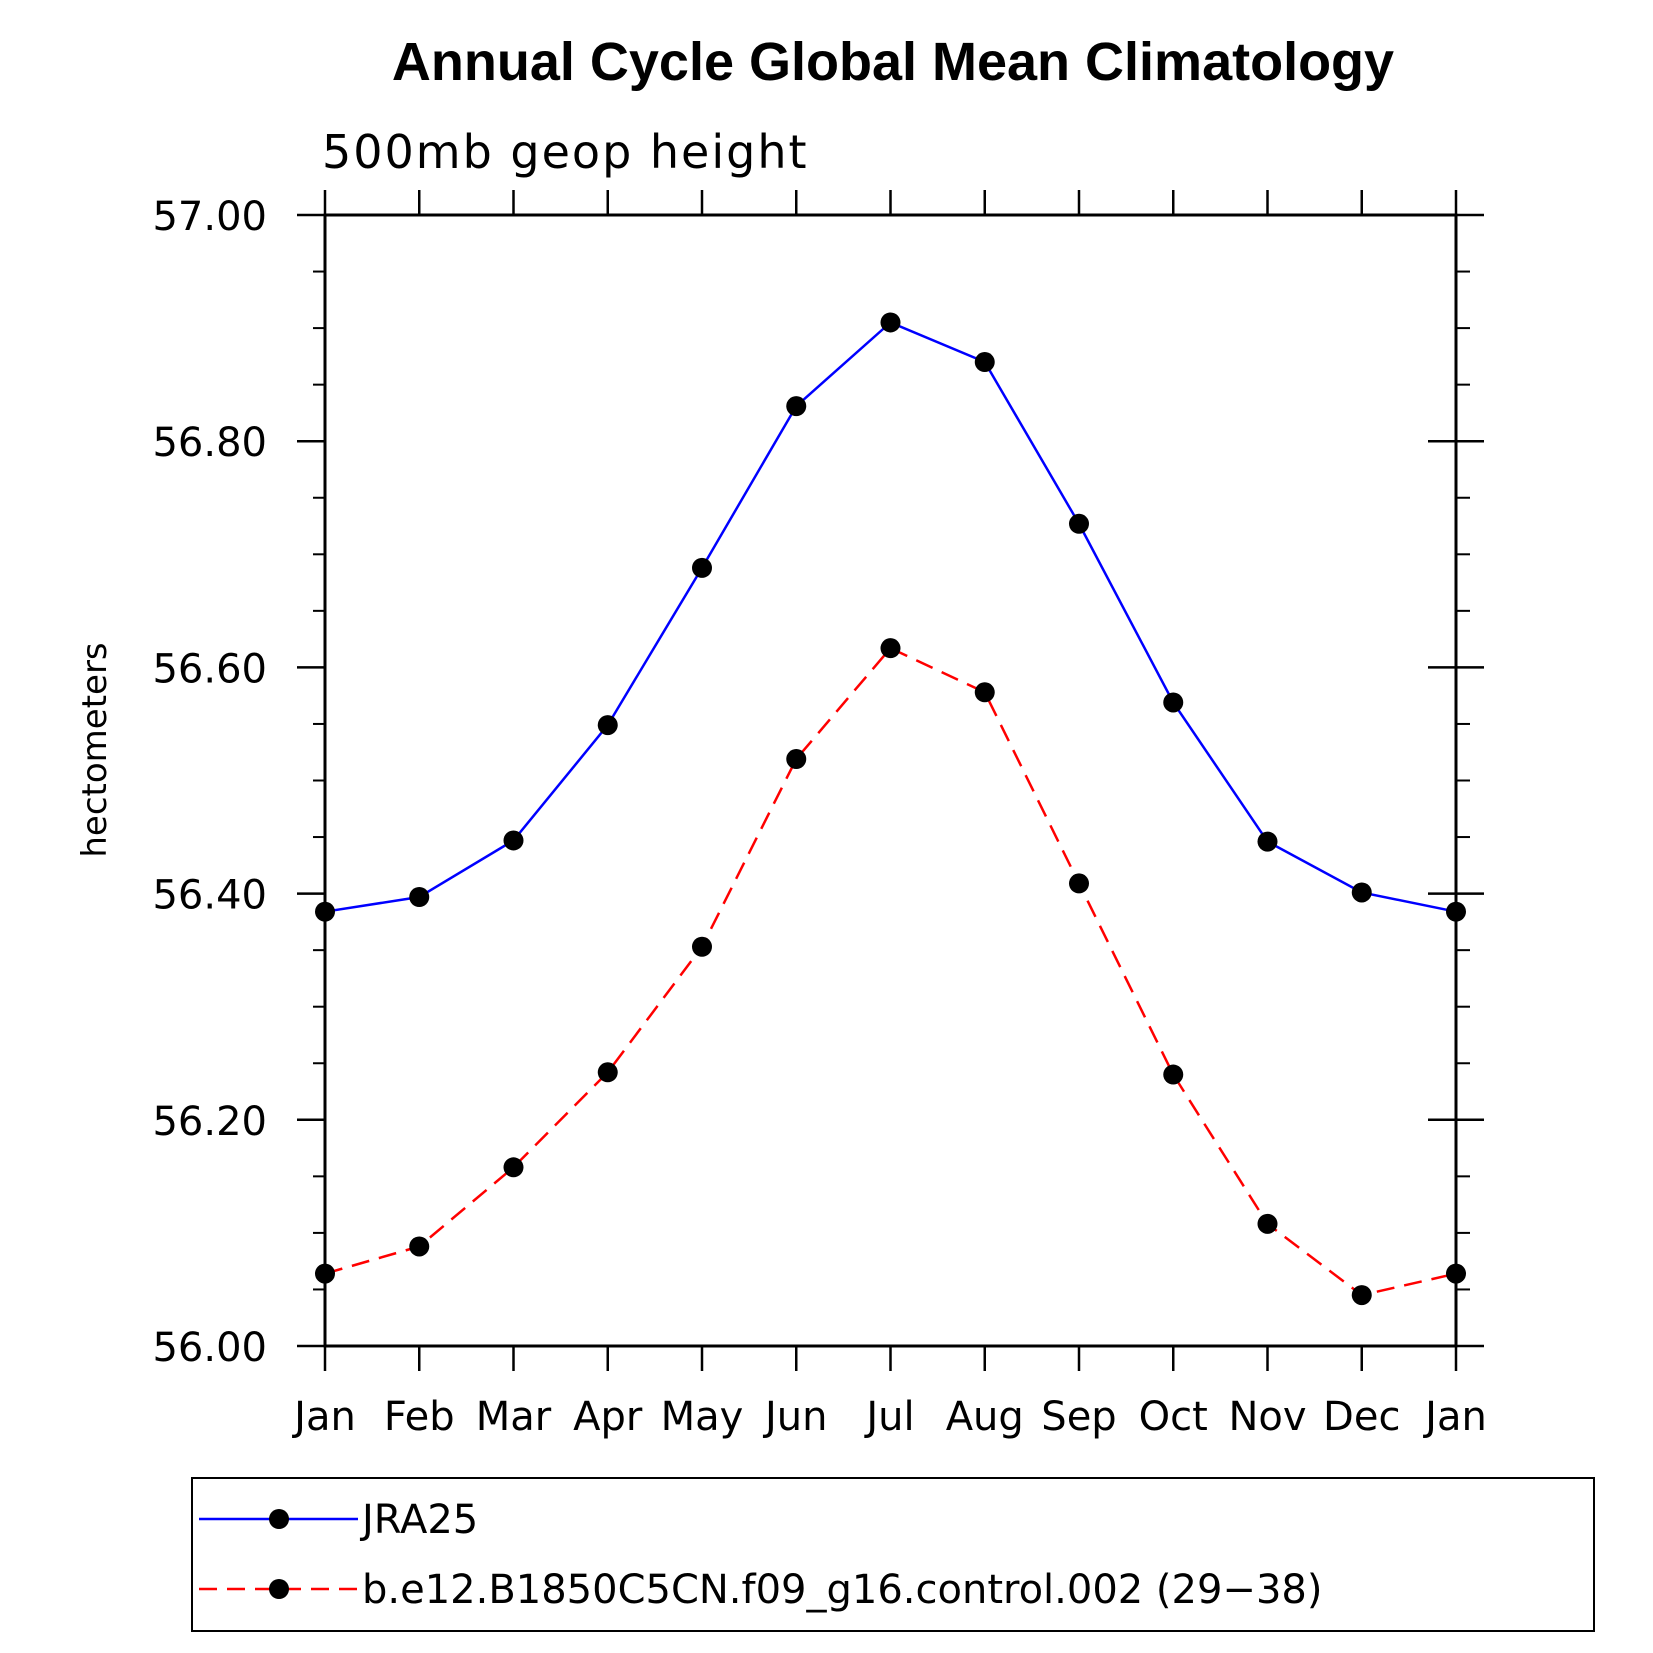 Image resolution: width=1653 pixels, height=1653 pixels. I want to click on legend-box, so click(893, 1554).